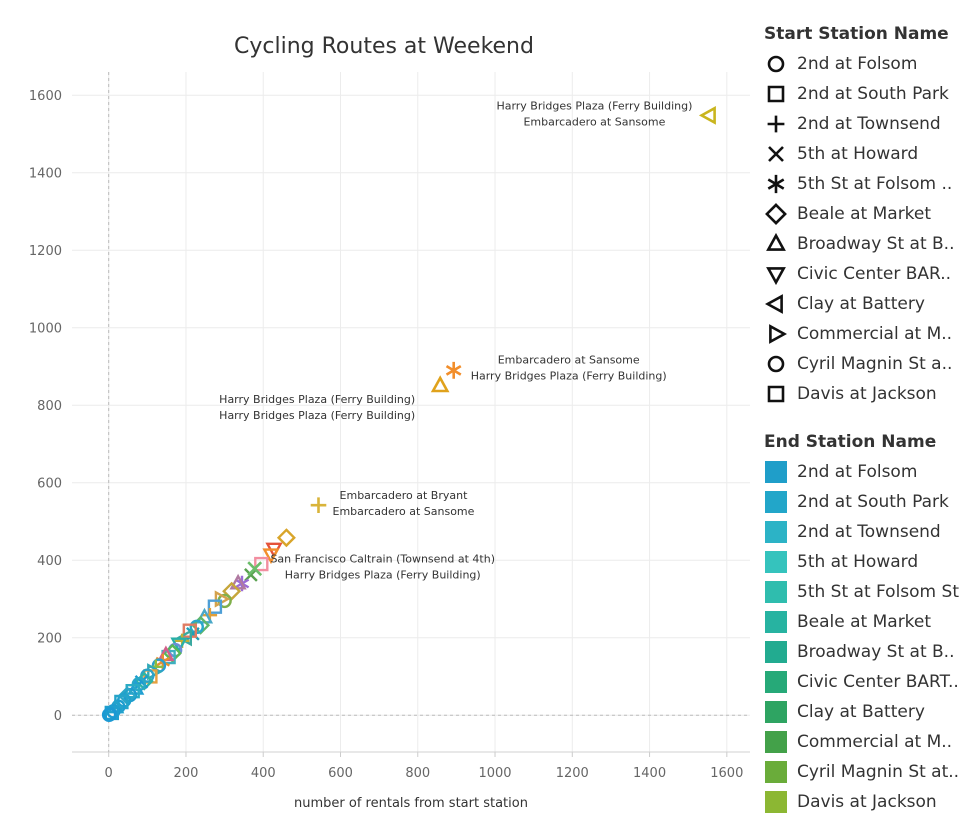  I want to click on triangle-up-icon, so click(776, 244).